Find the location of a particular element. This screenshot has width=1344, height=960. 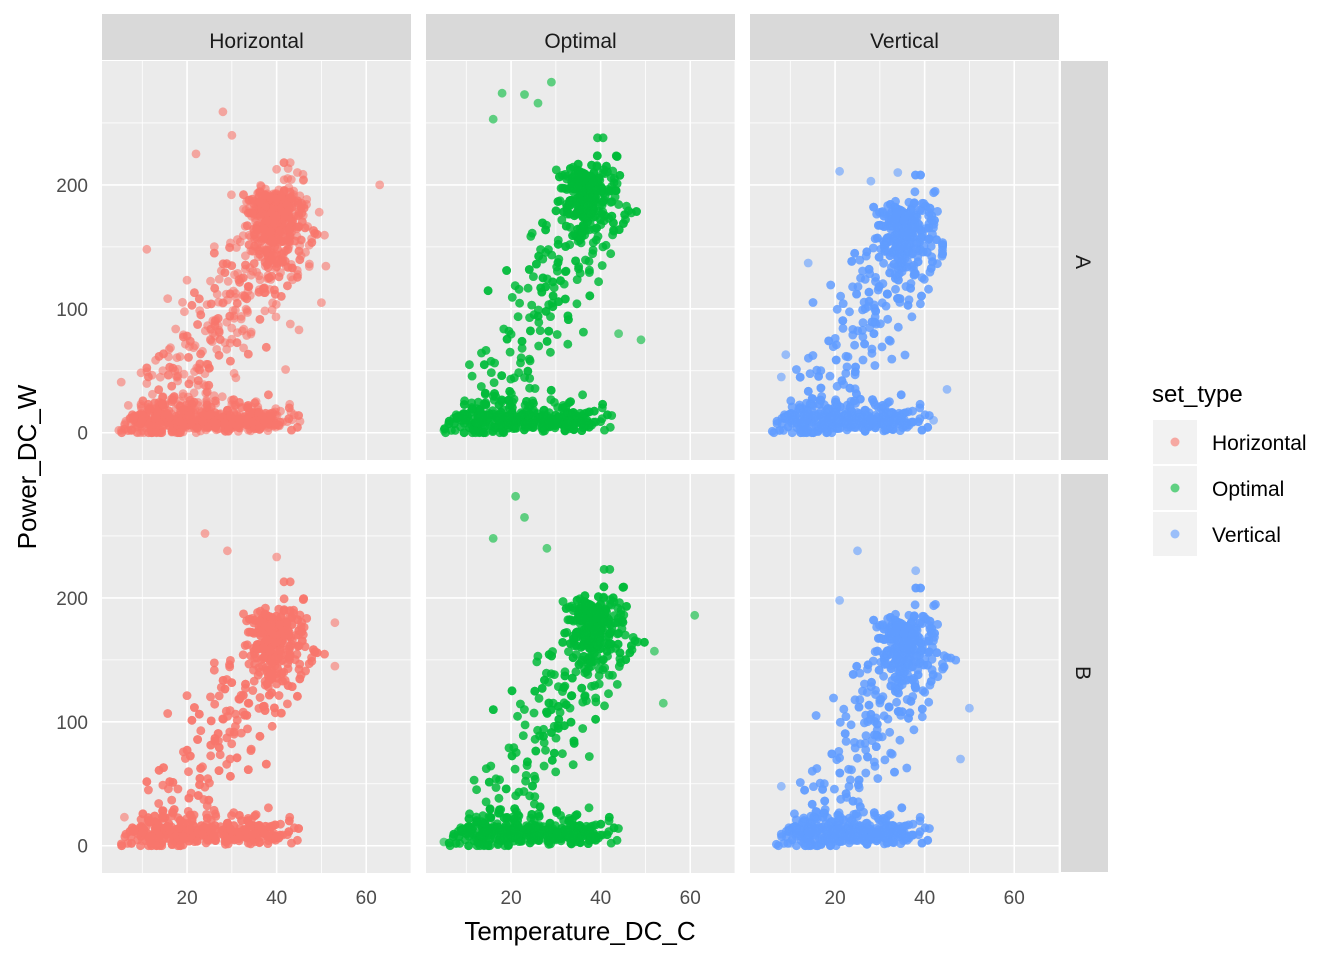

panel-a-vertical is located at coordinates (905, 260).